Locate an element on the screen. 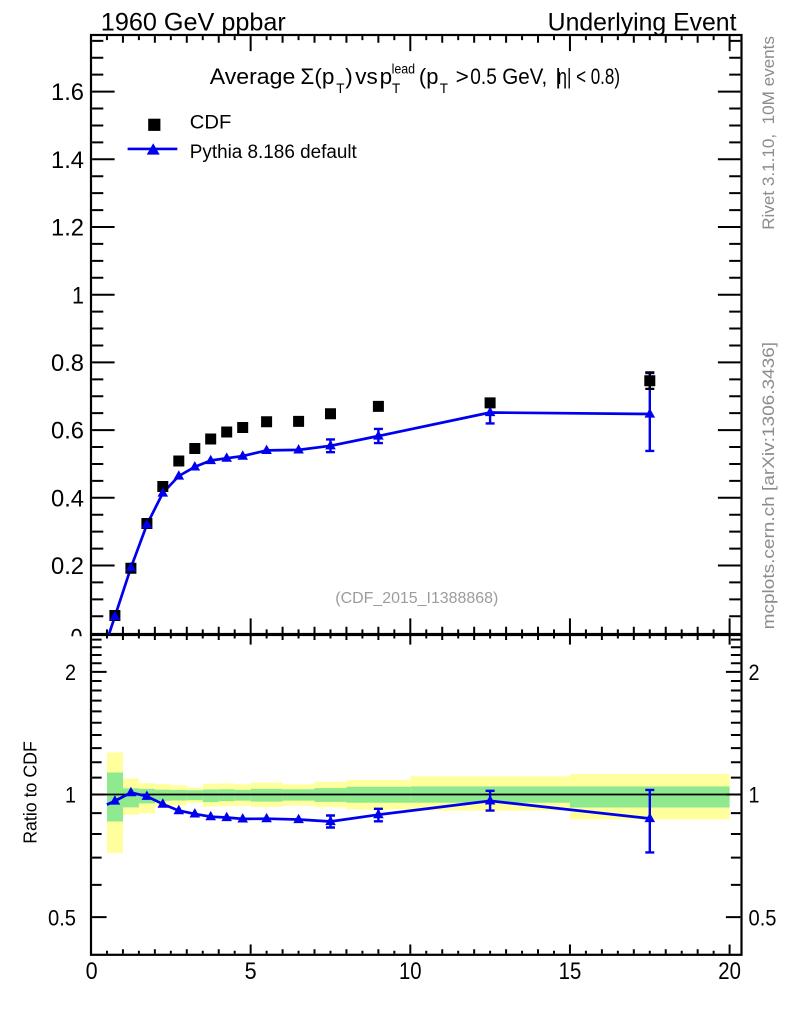  svg-text: 15 is located at coordinates (570, 971).